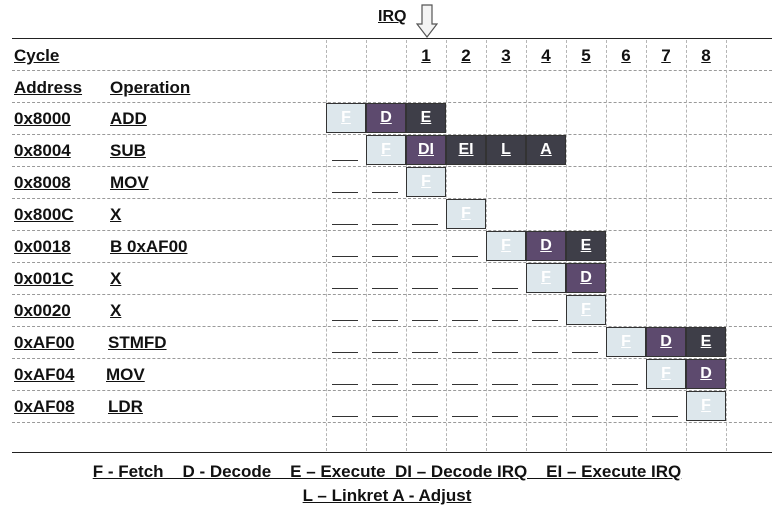  I want to click on cycle-number: 2, so click(466, 55).